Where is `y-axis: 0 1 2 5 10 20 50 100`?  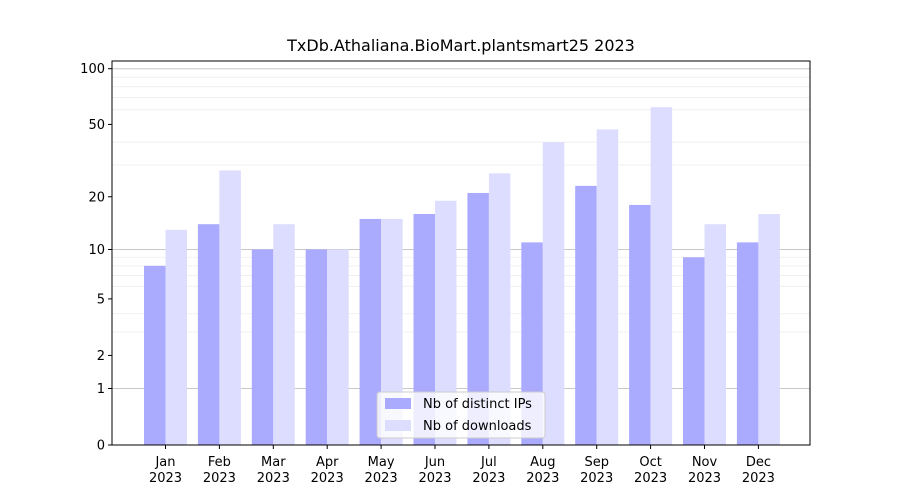
y-axis: 0 1 2 5 10 20 50 100 is located at coordinates (96, 258).